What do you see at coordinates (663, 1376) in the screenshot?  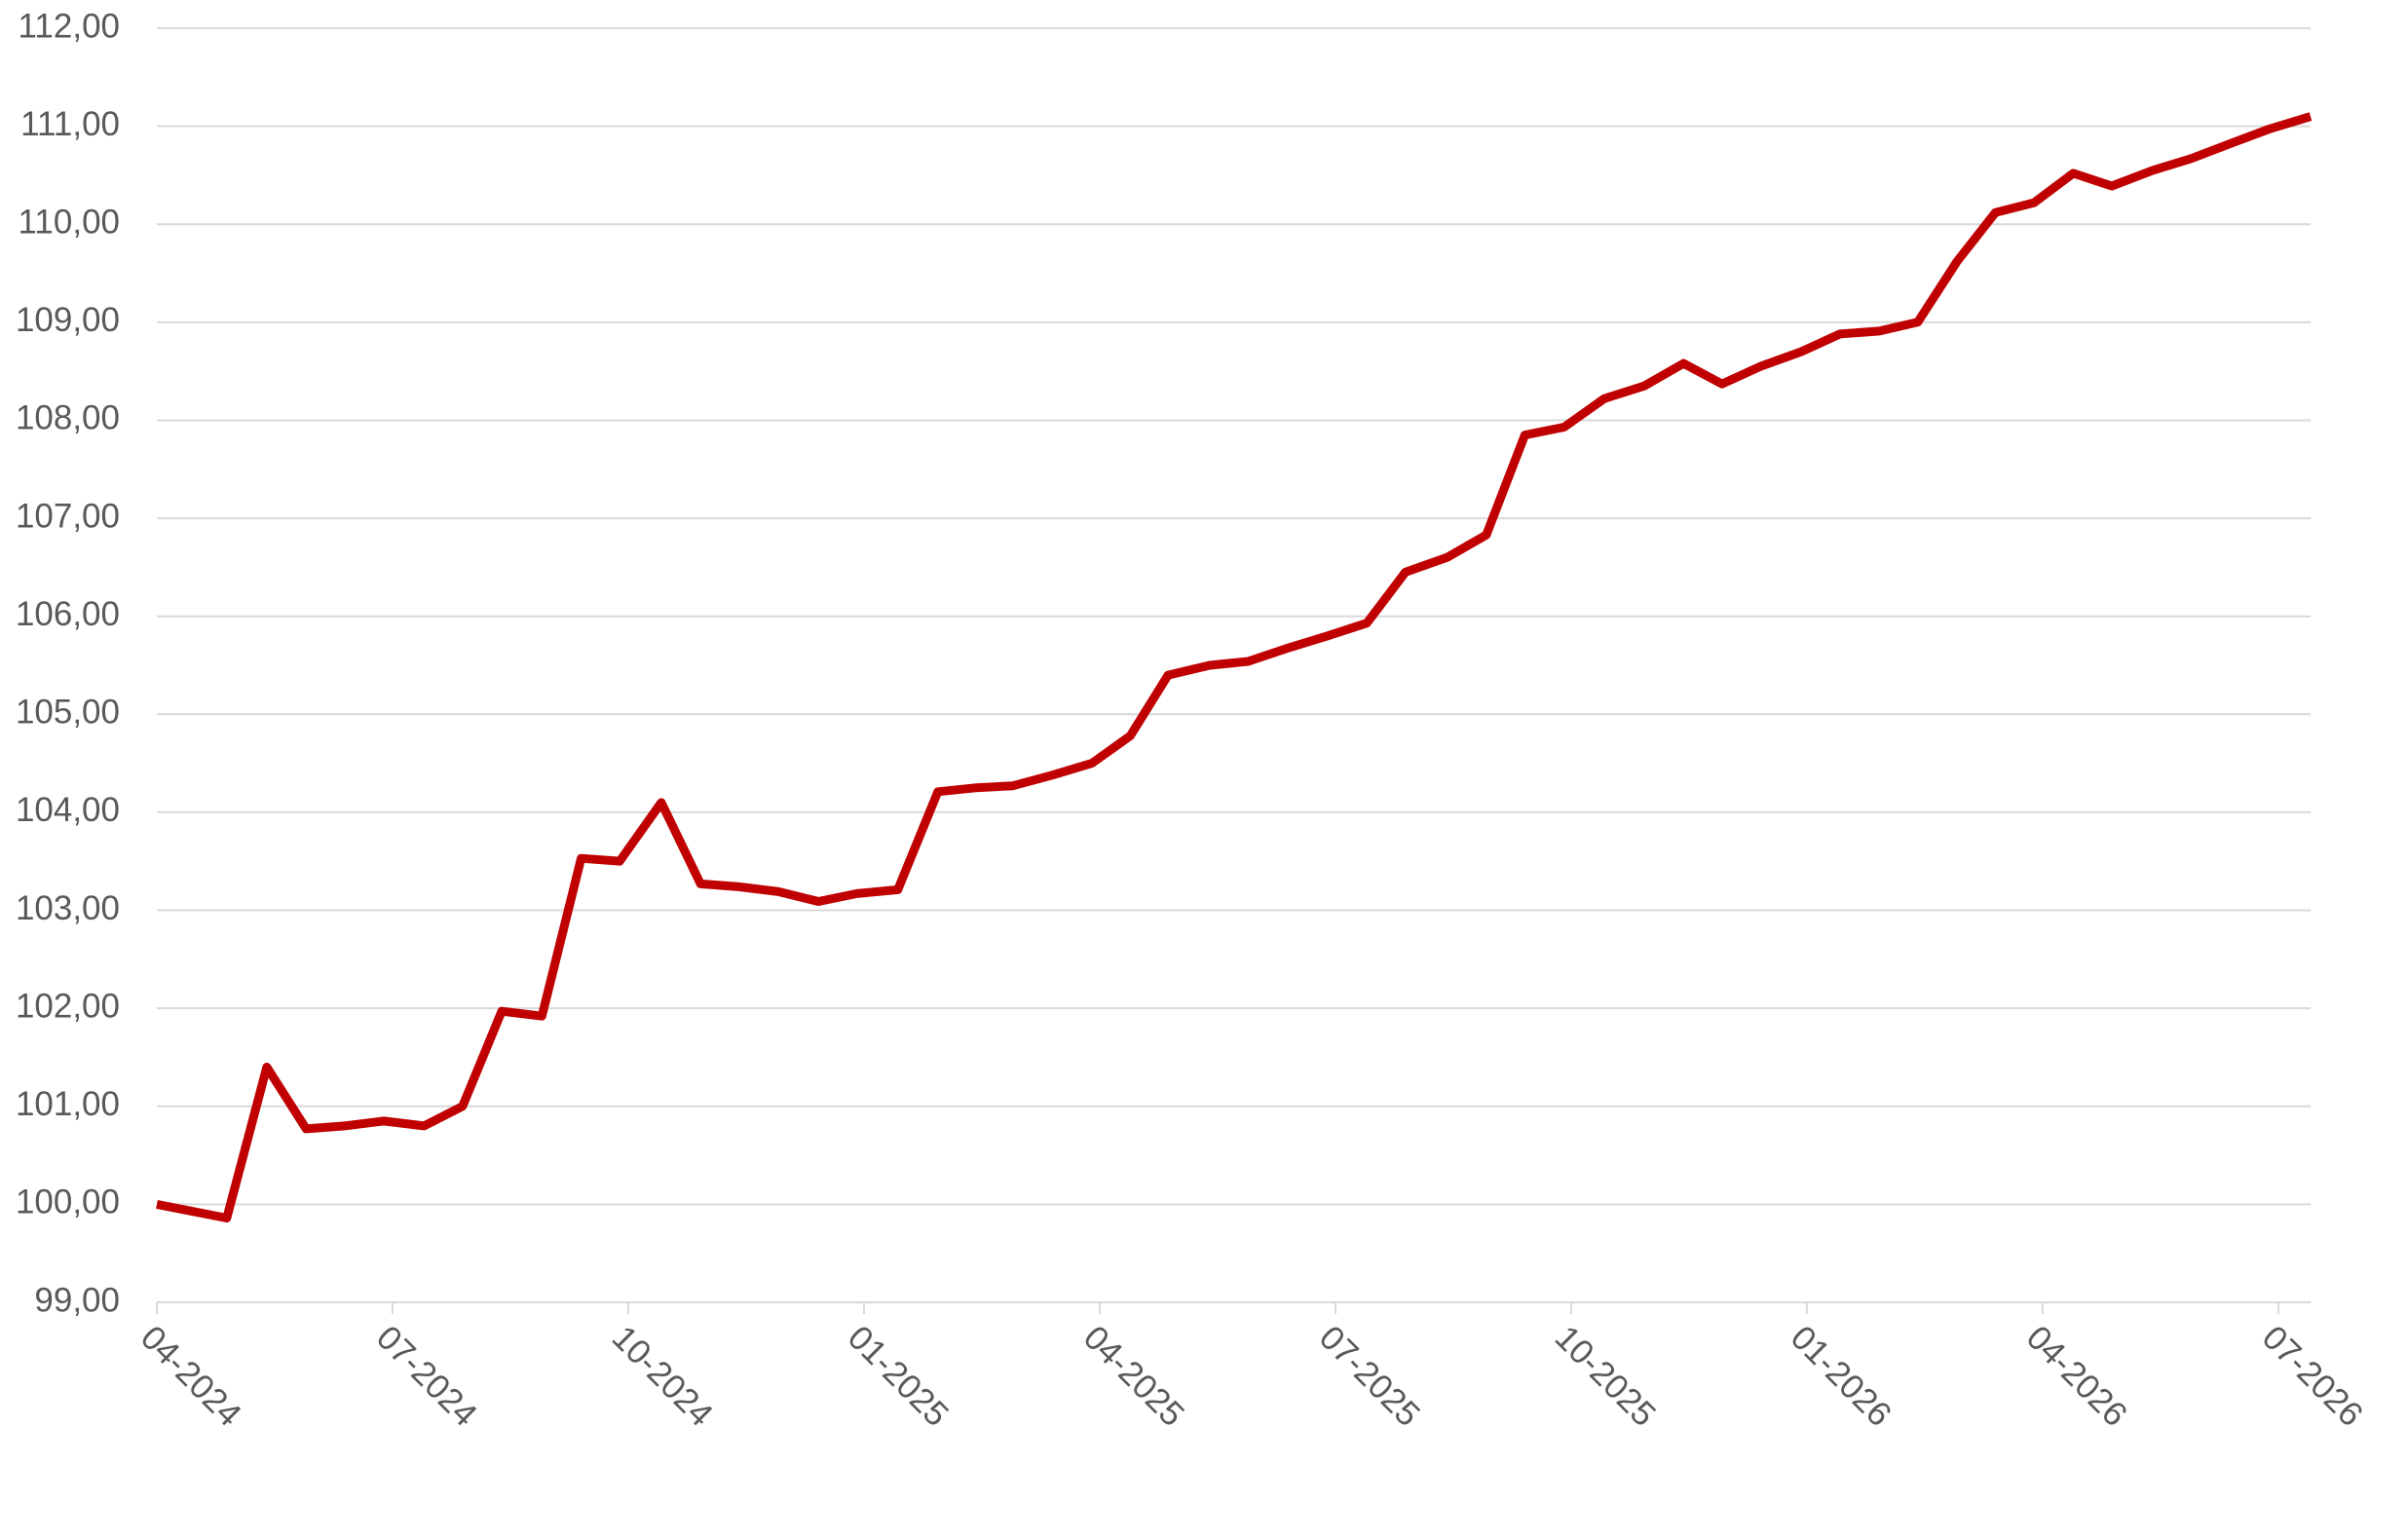 I see `x-tick-label: 10-2024` at bounding box center [663, 1376].